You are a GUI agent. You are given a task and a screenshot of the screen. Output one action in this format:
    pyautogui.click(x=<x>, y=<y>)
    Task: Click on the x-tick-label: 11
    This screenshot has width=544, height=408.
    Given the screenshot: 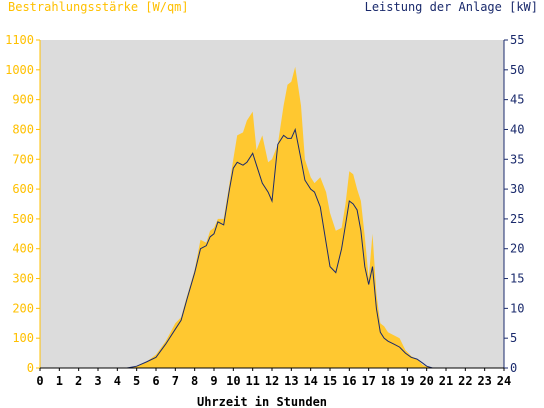 What is the action you would take?
    pyautogui.click(x=252, y=381)
    